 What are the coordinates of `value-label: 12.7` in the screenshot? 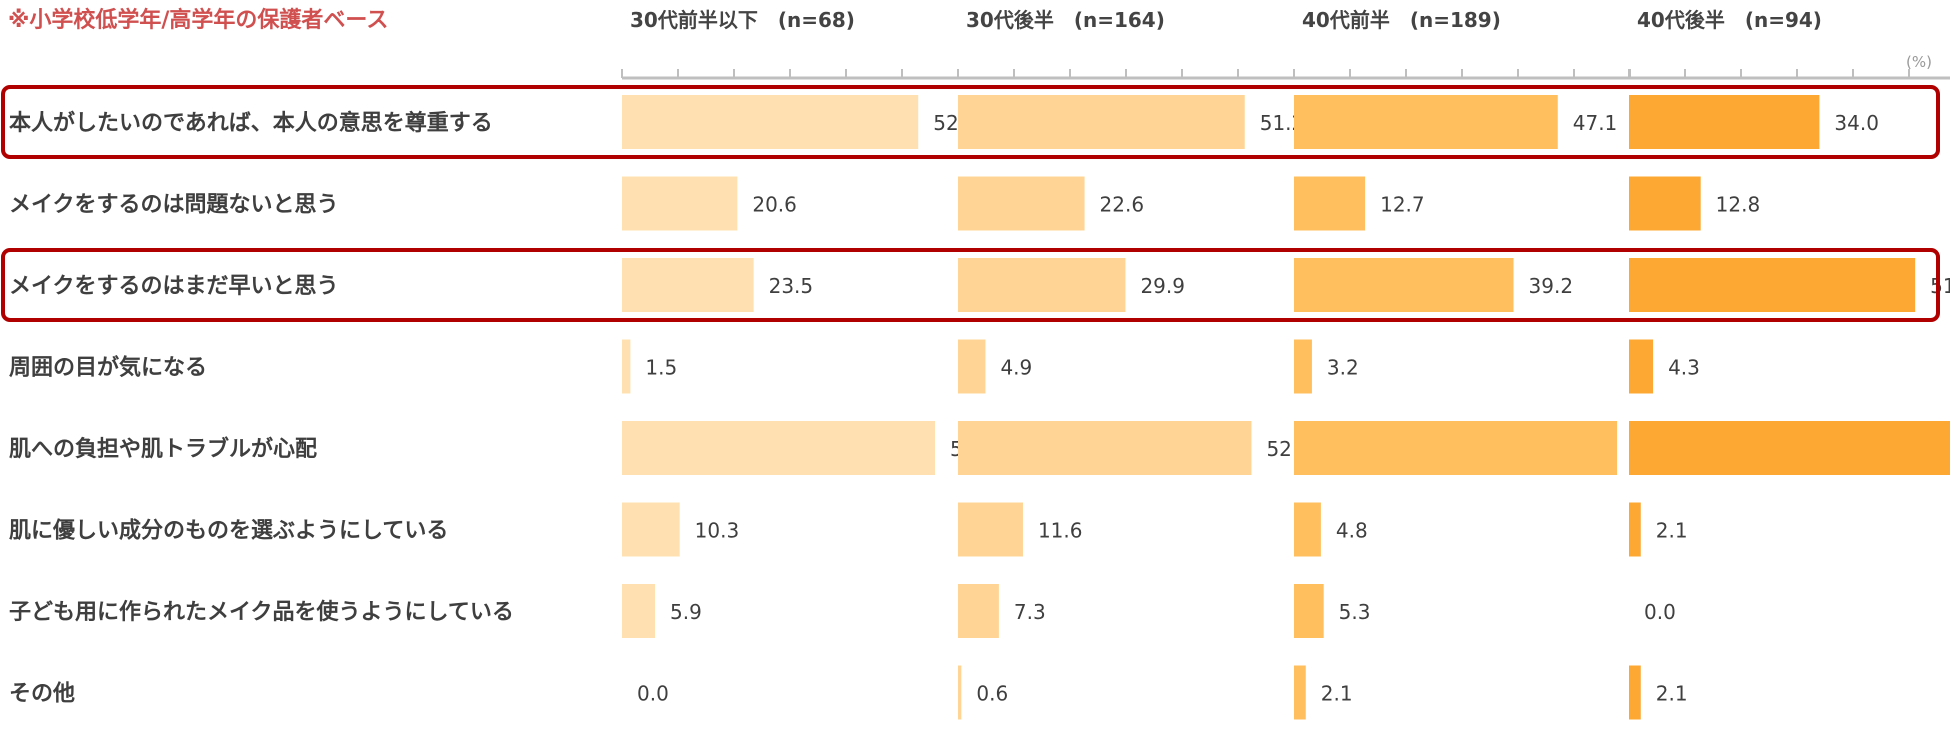 It's located at (1402, 205).